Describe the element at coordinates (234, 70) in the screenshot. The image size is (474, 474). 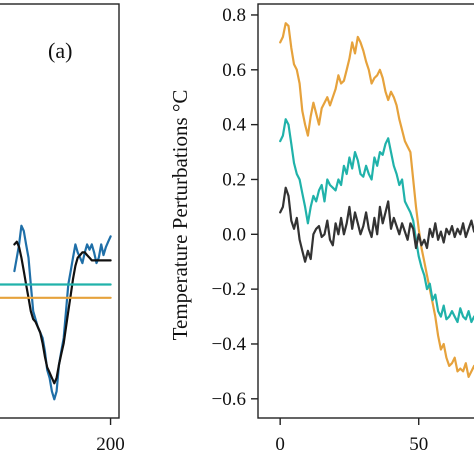
I see `y-tick-label: 0.6` at that location.